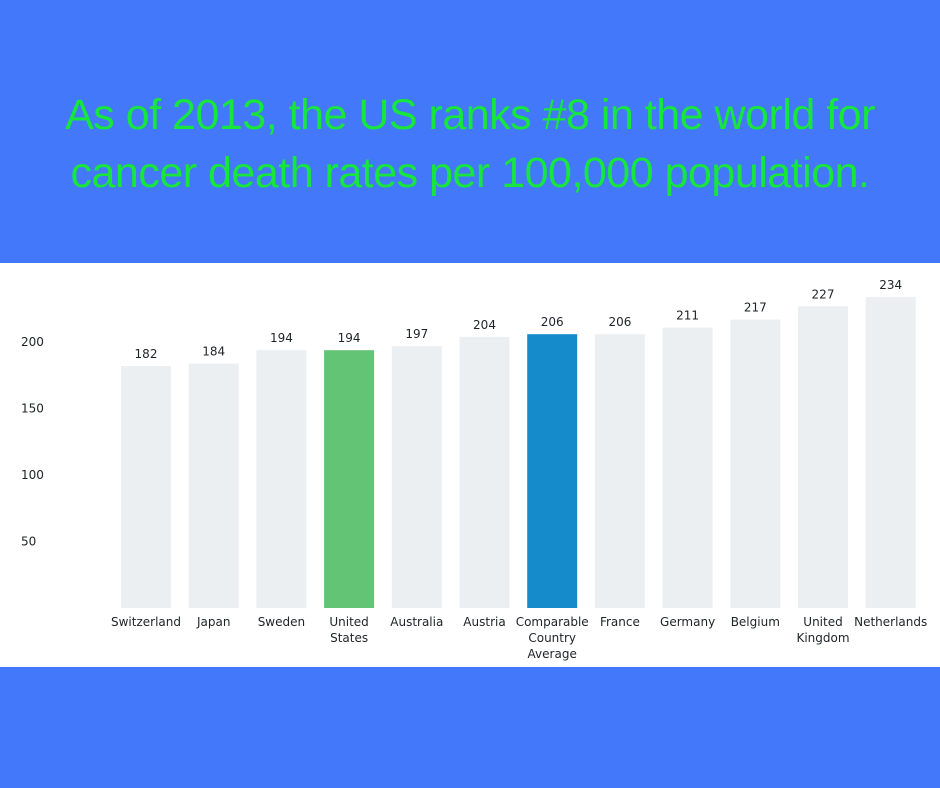 The height and width of the screenshot is (788, 940). What do you see at coordinates (28, 542) in the screenshot?
I see `y-tick-label: 50` at bounding box center [28, 542].